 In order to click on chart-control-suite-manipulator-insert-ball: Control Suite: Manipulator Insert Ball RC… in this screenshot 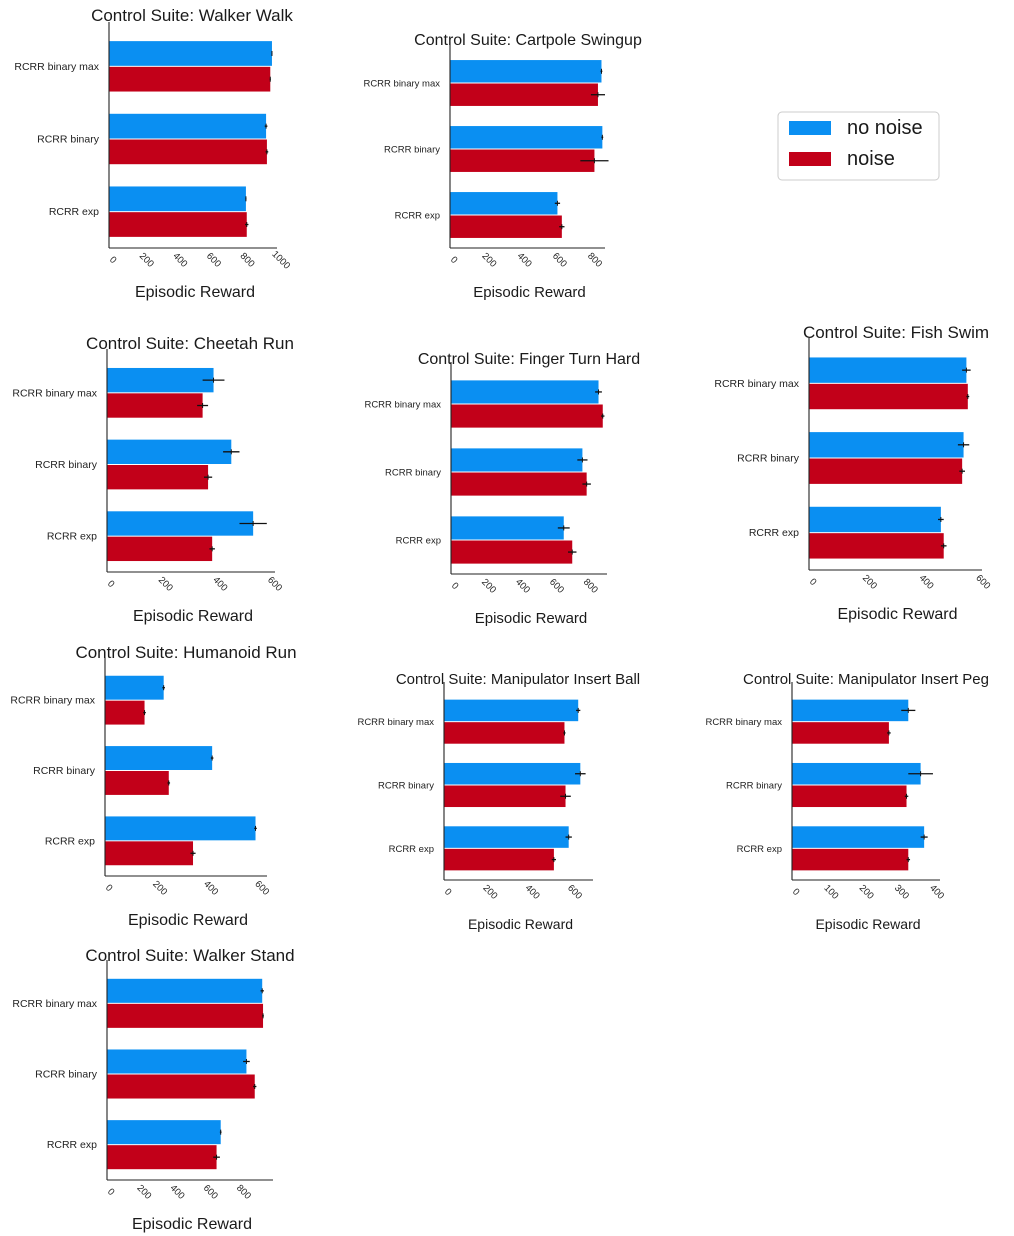, I will do `click(498, 801)`.